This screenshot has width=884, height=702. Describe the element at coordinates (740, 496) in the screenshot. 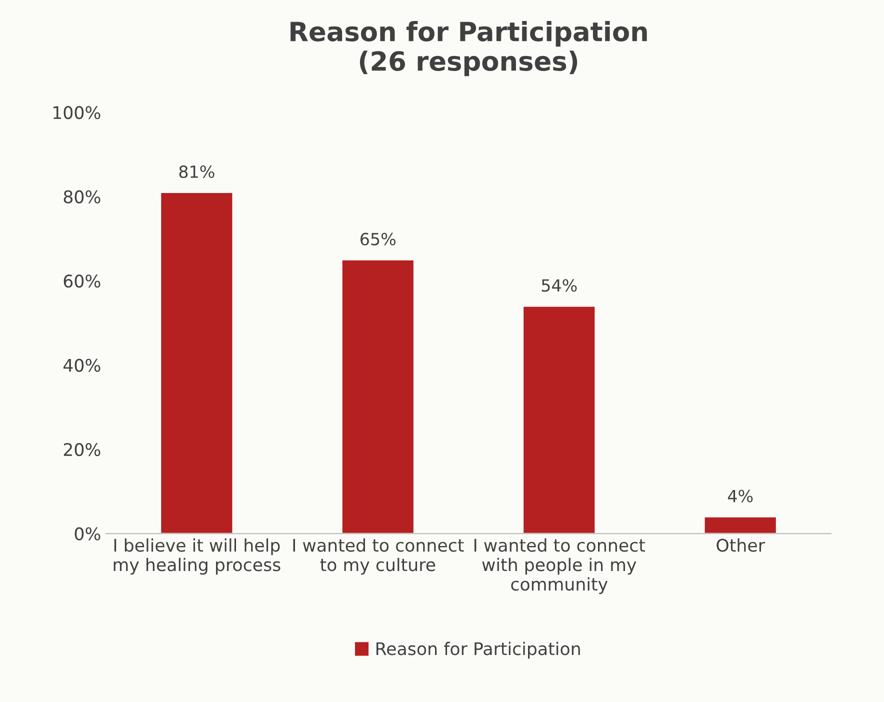

I see `data-label: 4%` at that location.